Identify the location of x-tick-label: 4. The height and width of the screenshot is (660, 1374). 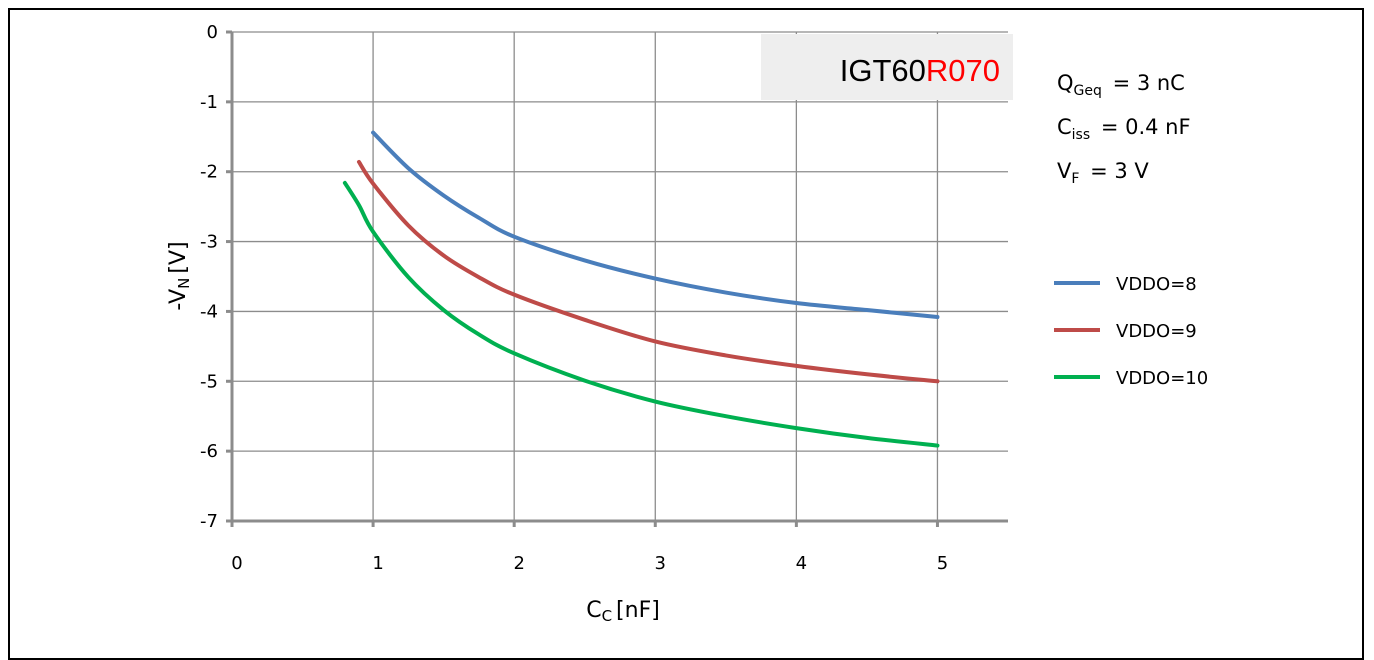
(801, 563).